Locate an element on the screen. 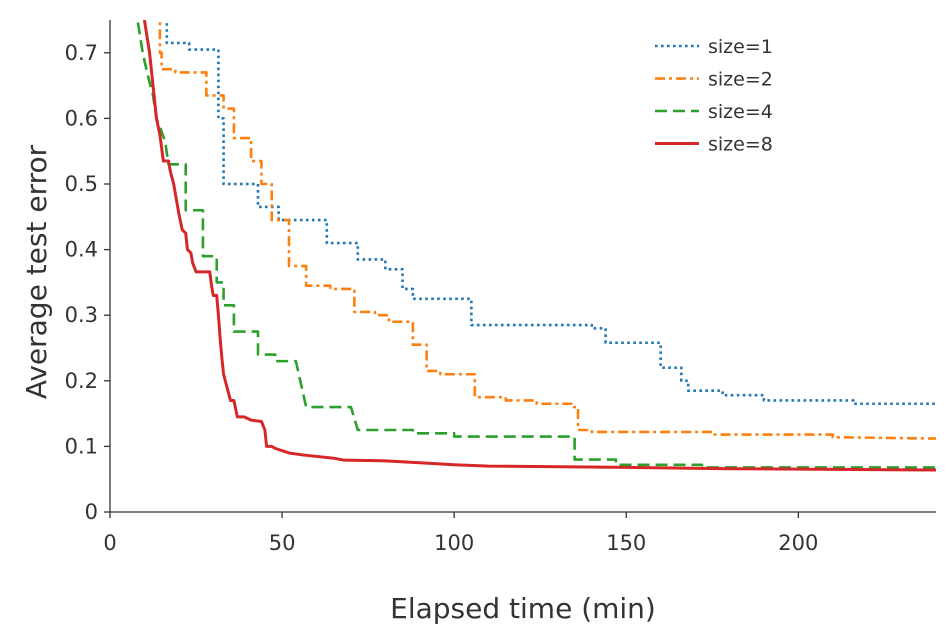 This screenshot has height=633, width=951. x-ticks: 0 50 100 150 200 is located at coordinates (460, 533).